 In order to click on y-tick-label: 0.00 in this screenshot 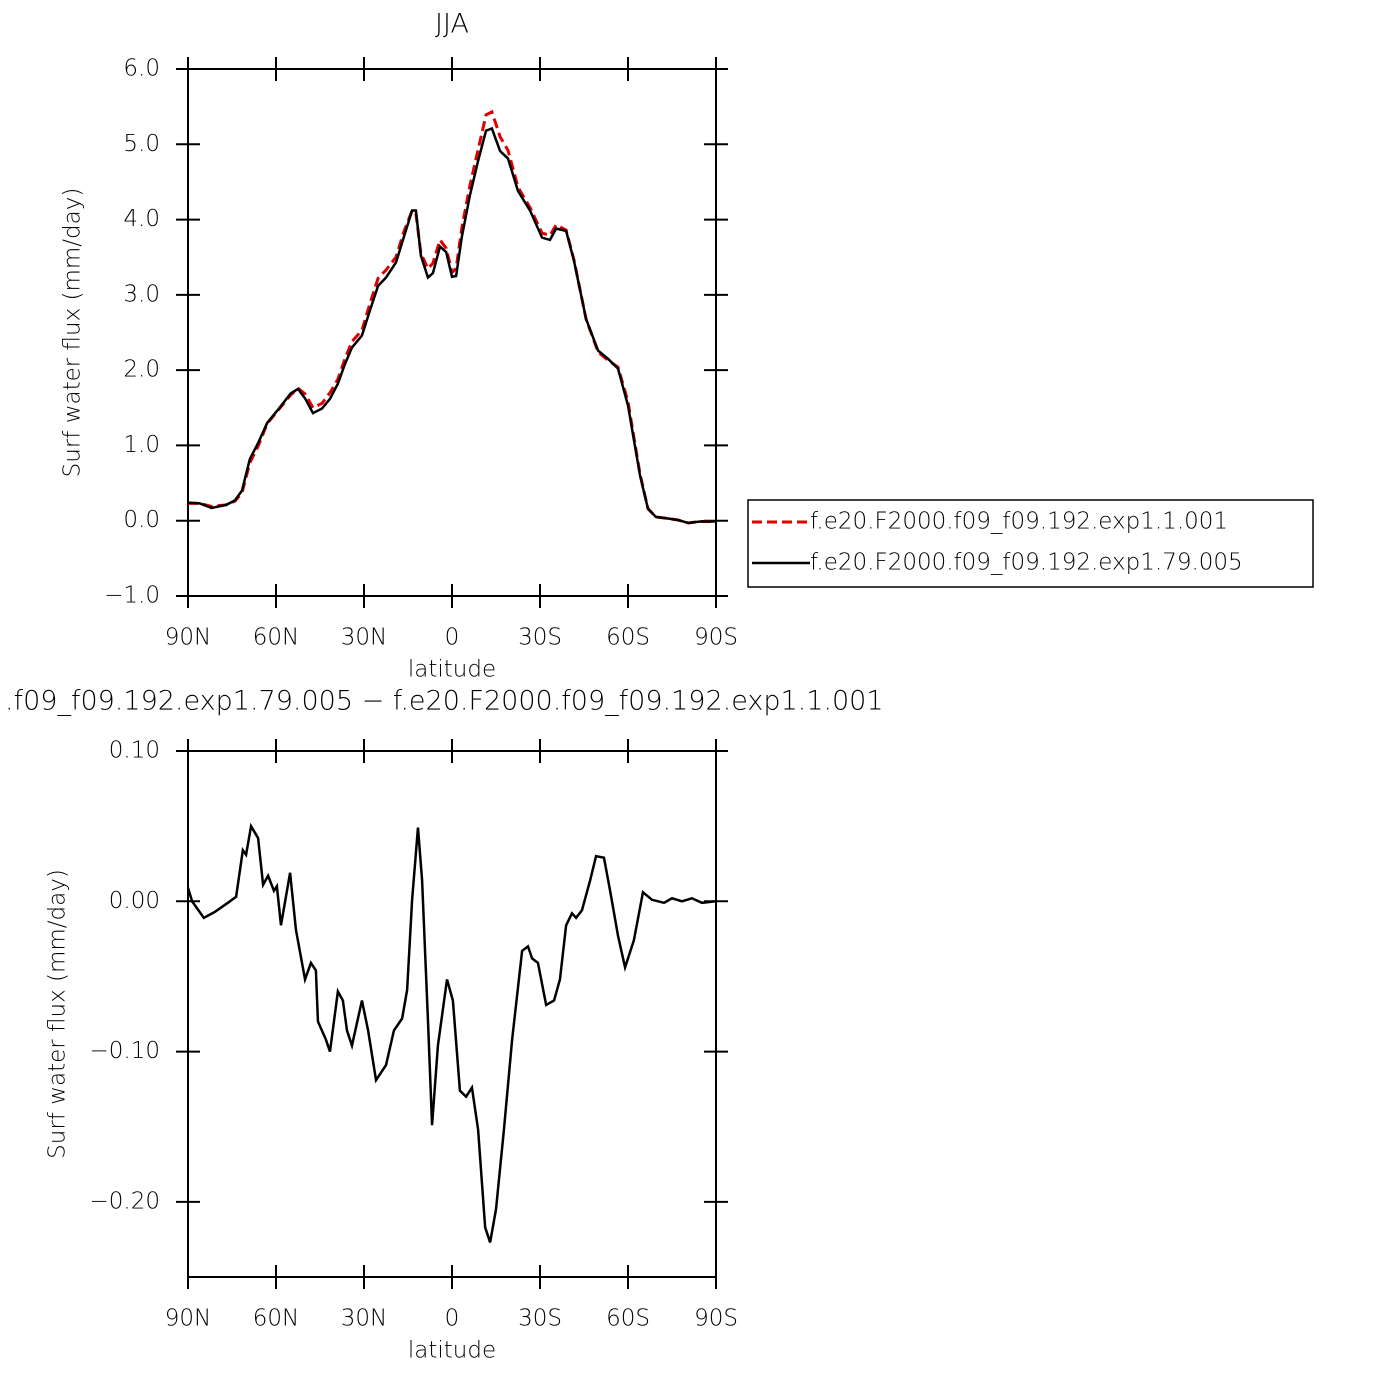, I will do `click(134, 901)`.